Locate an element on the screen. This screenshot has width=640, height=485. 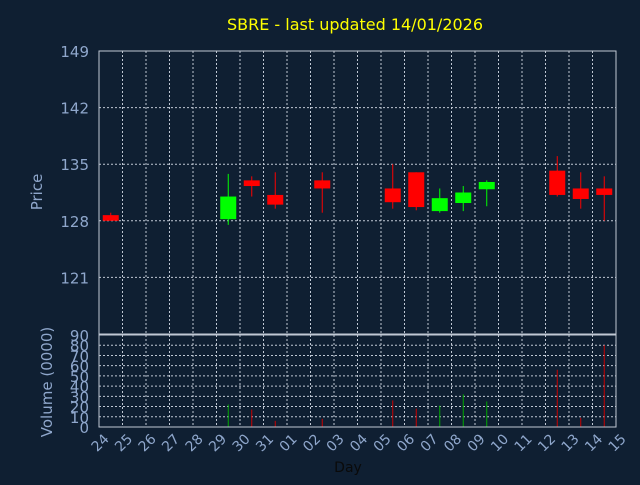
day-tick-label: 25 is located at coordinates (124, 443).